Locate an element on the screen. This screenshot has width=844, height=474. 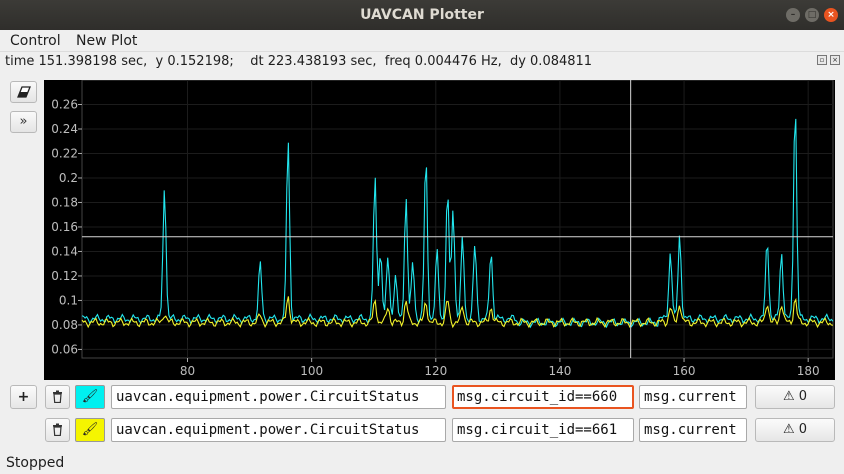
filter-expression-field: msg.circuit_id==660 is located at coordinates (543, 397).